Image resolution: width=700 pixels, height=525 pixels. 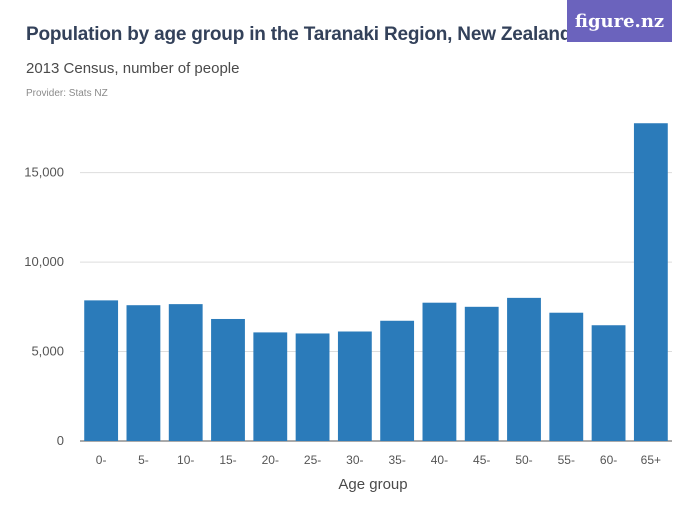 What do you see at coordinates (354, 460) in the screenshot?
I see `x-tick-label: 30-` at bounding box center [354, 460].